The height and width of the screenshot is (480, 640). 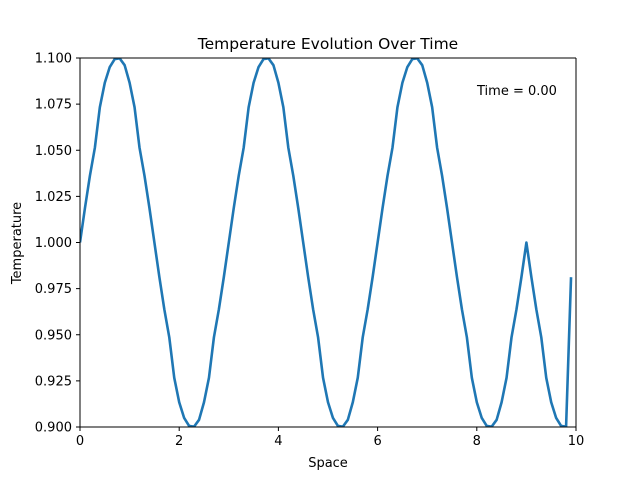 I want to click on y-tick-label: 1.100, so click(x=53, y=59).